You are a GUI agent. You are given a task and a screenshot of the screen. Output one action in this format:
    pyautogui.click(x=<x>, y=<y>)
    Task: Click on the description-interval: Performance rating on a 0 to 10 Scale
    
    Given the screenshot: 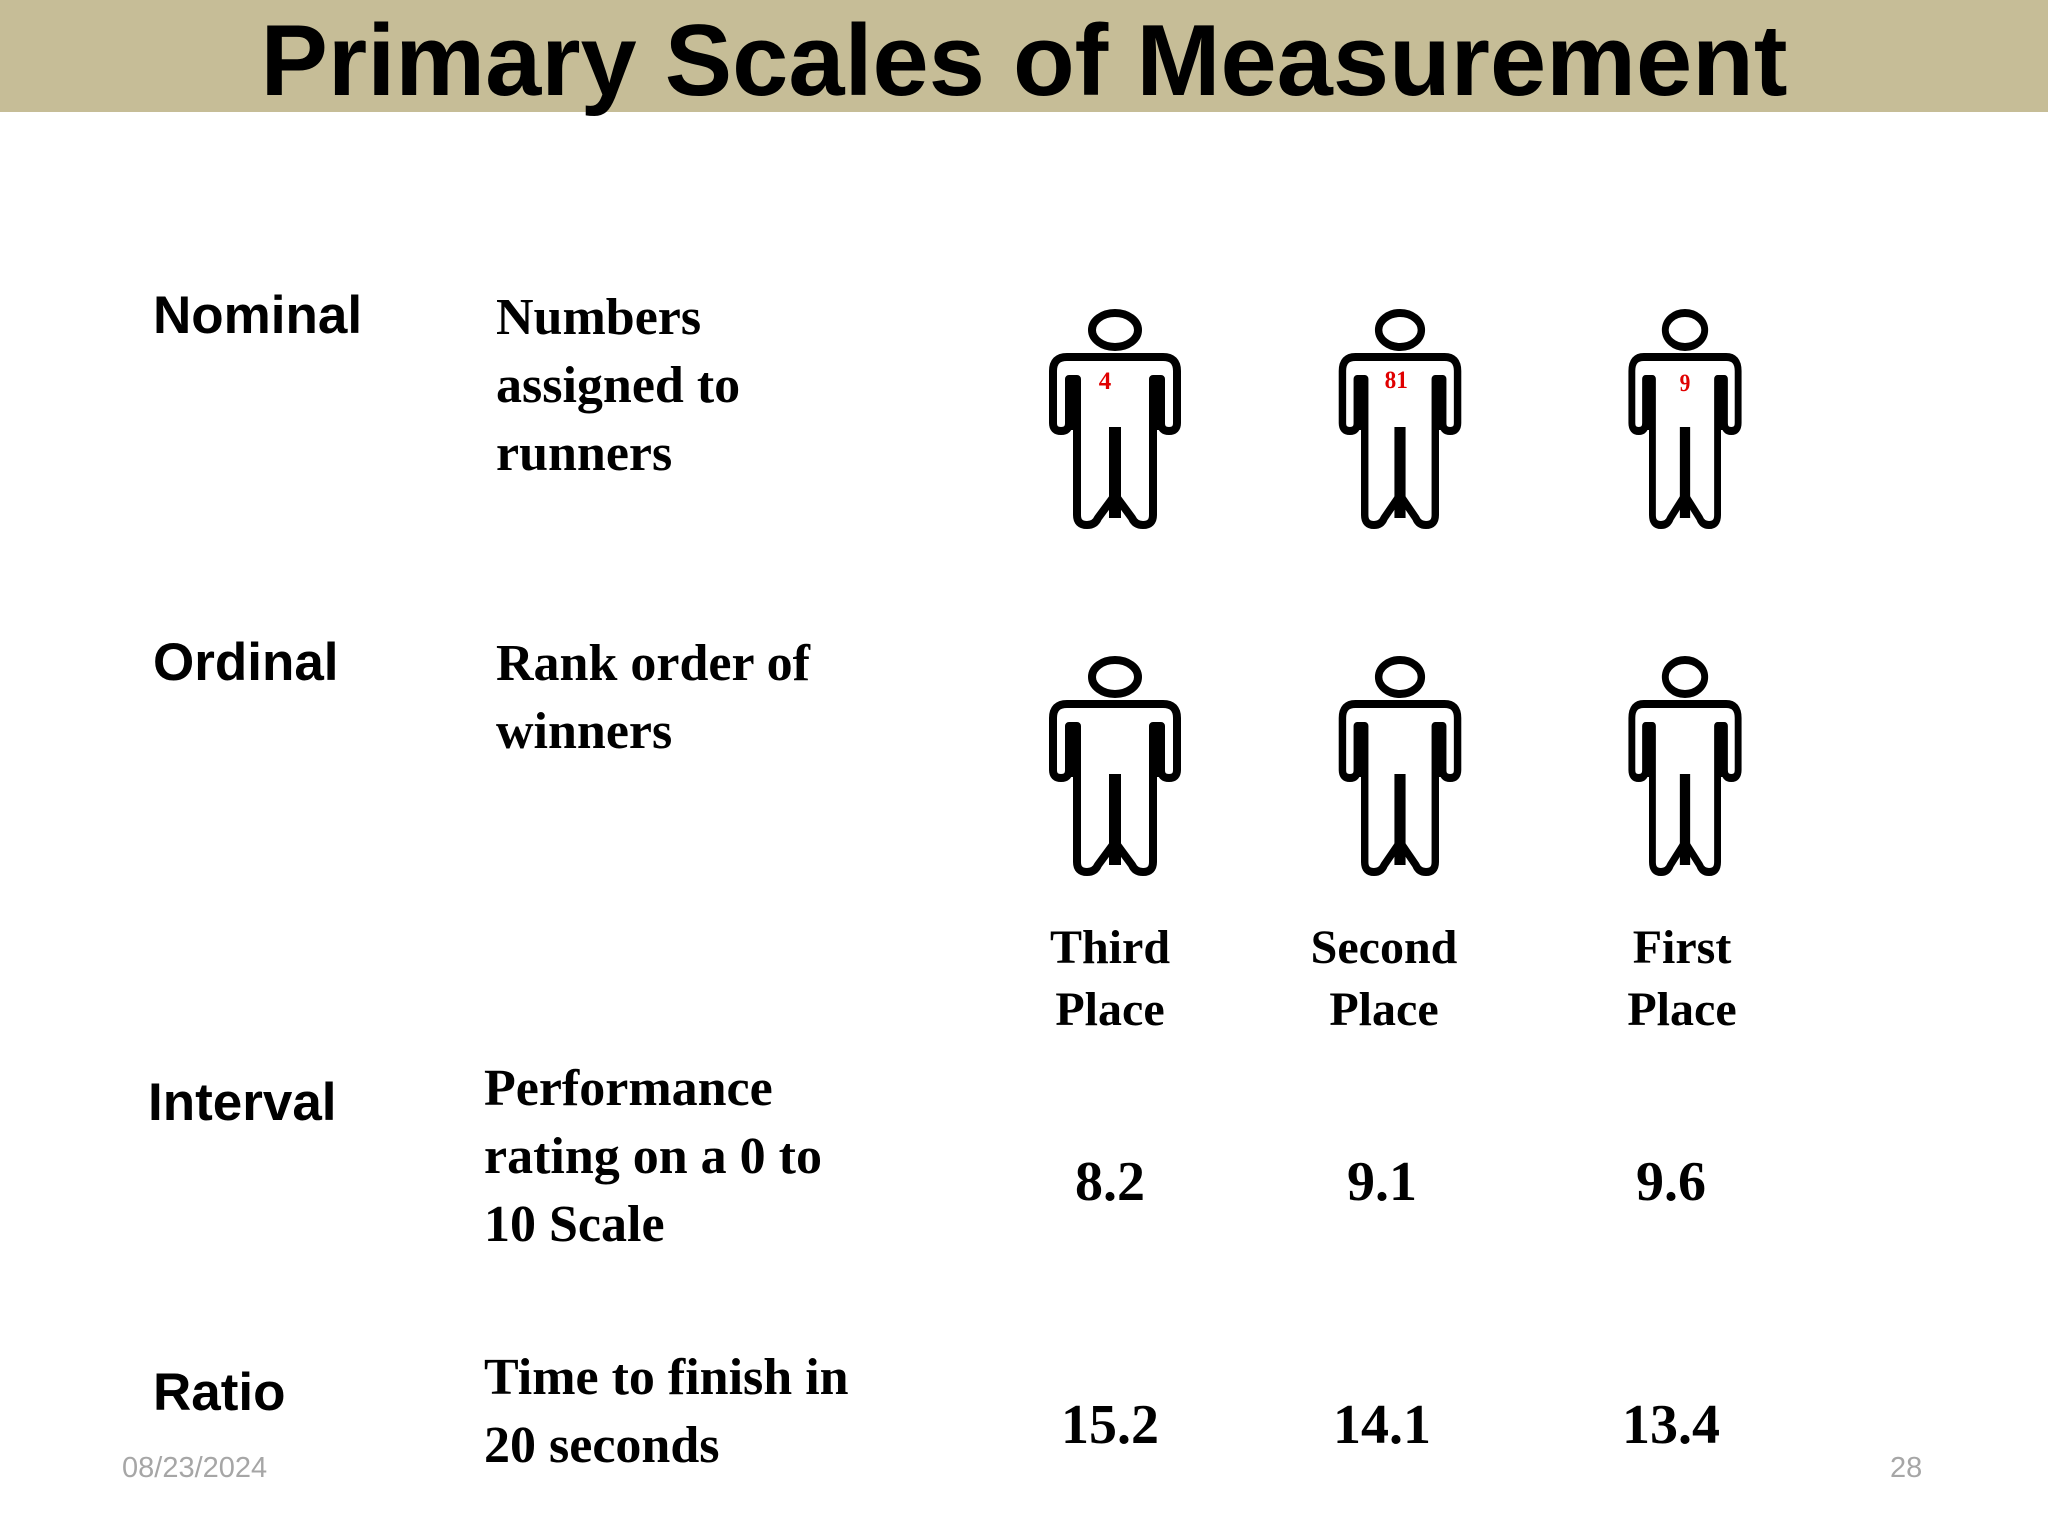 What is the action you would take?
    pyautogui.click(x=653, y=1157)
    